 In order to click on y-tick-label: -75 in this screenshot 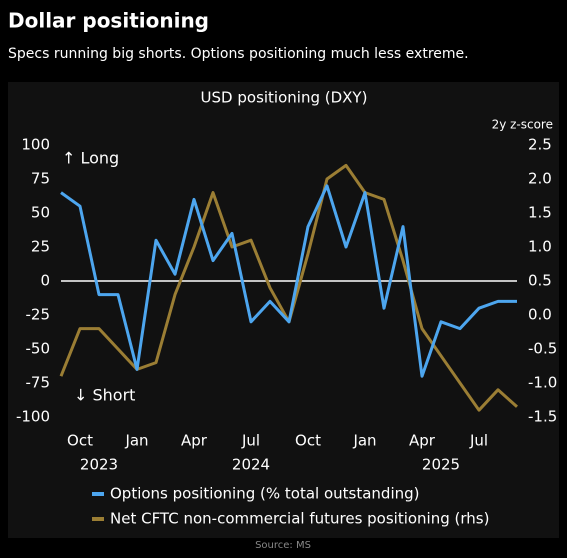, I will do `click(38, 383)`.